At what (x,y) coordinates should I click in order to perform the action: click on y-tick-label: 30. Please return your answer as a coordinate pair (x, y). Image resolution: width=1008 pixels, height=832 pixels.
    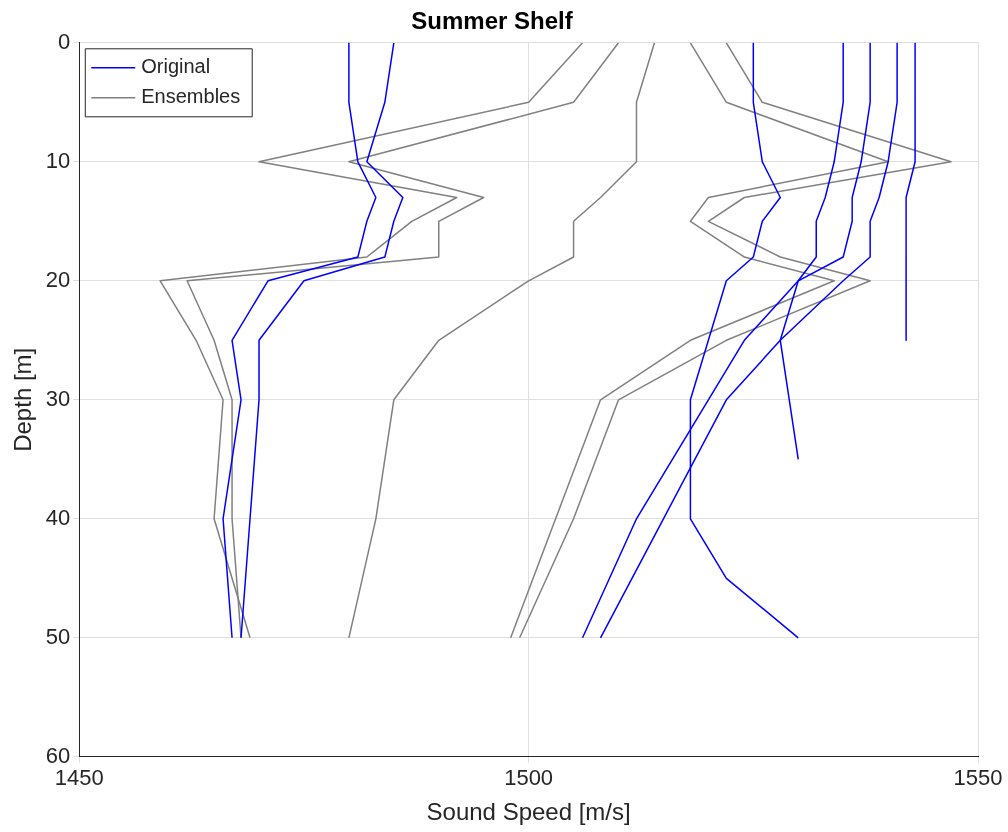
    Looking at the image, I should click on (58, 398).